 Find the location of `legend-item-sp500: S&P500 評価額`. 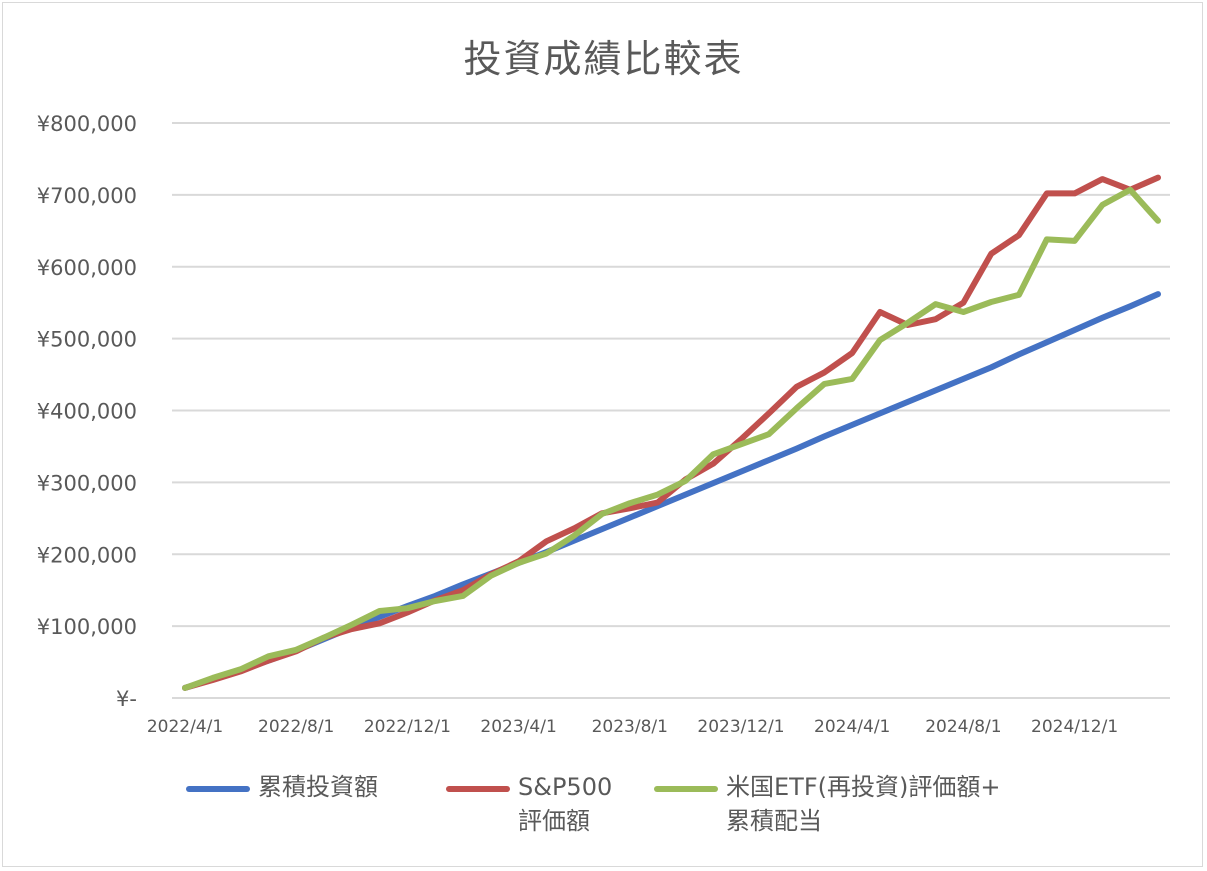

legend-item-sp500: S&P500 評価額 is located at coordinates (529, 804).